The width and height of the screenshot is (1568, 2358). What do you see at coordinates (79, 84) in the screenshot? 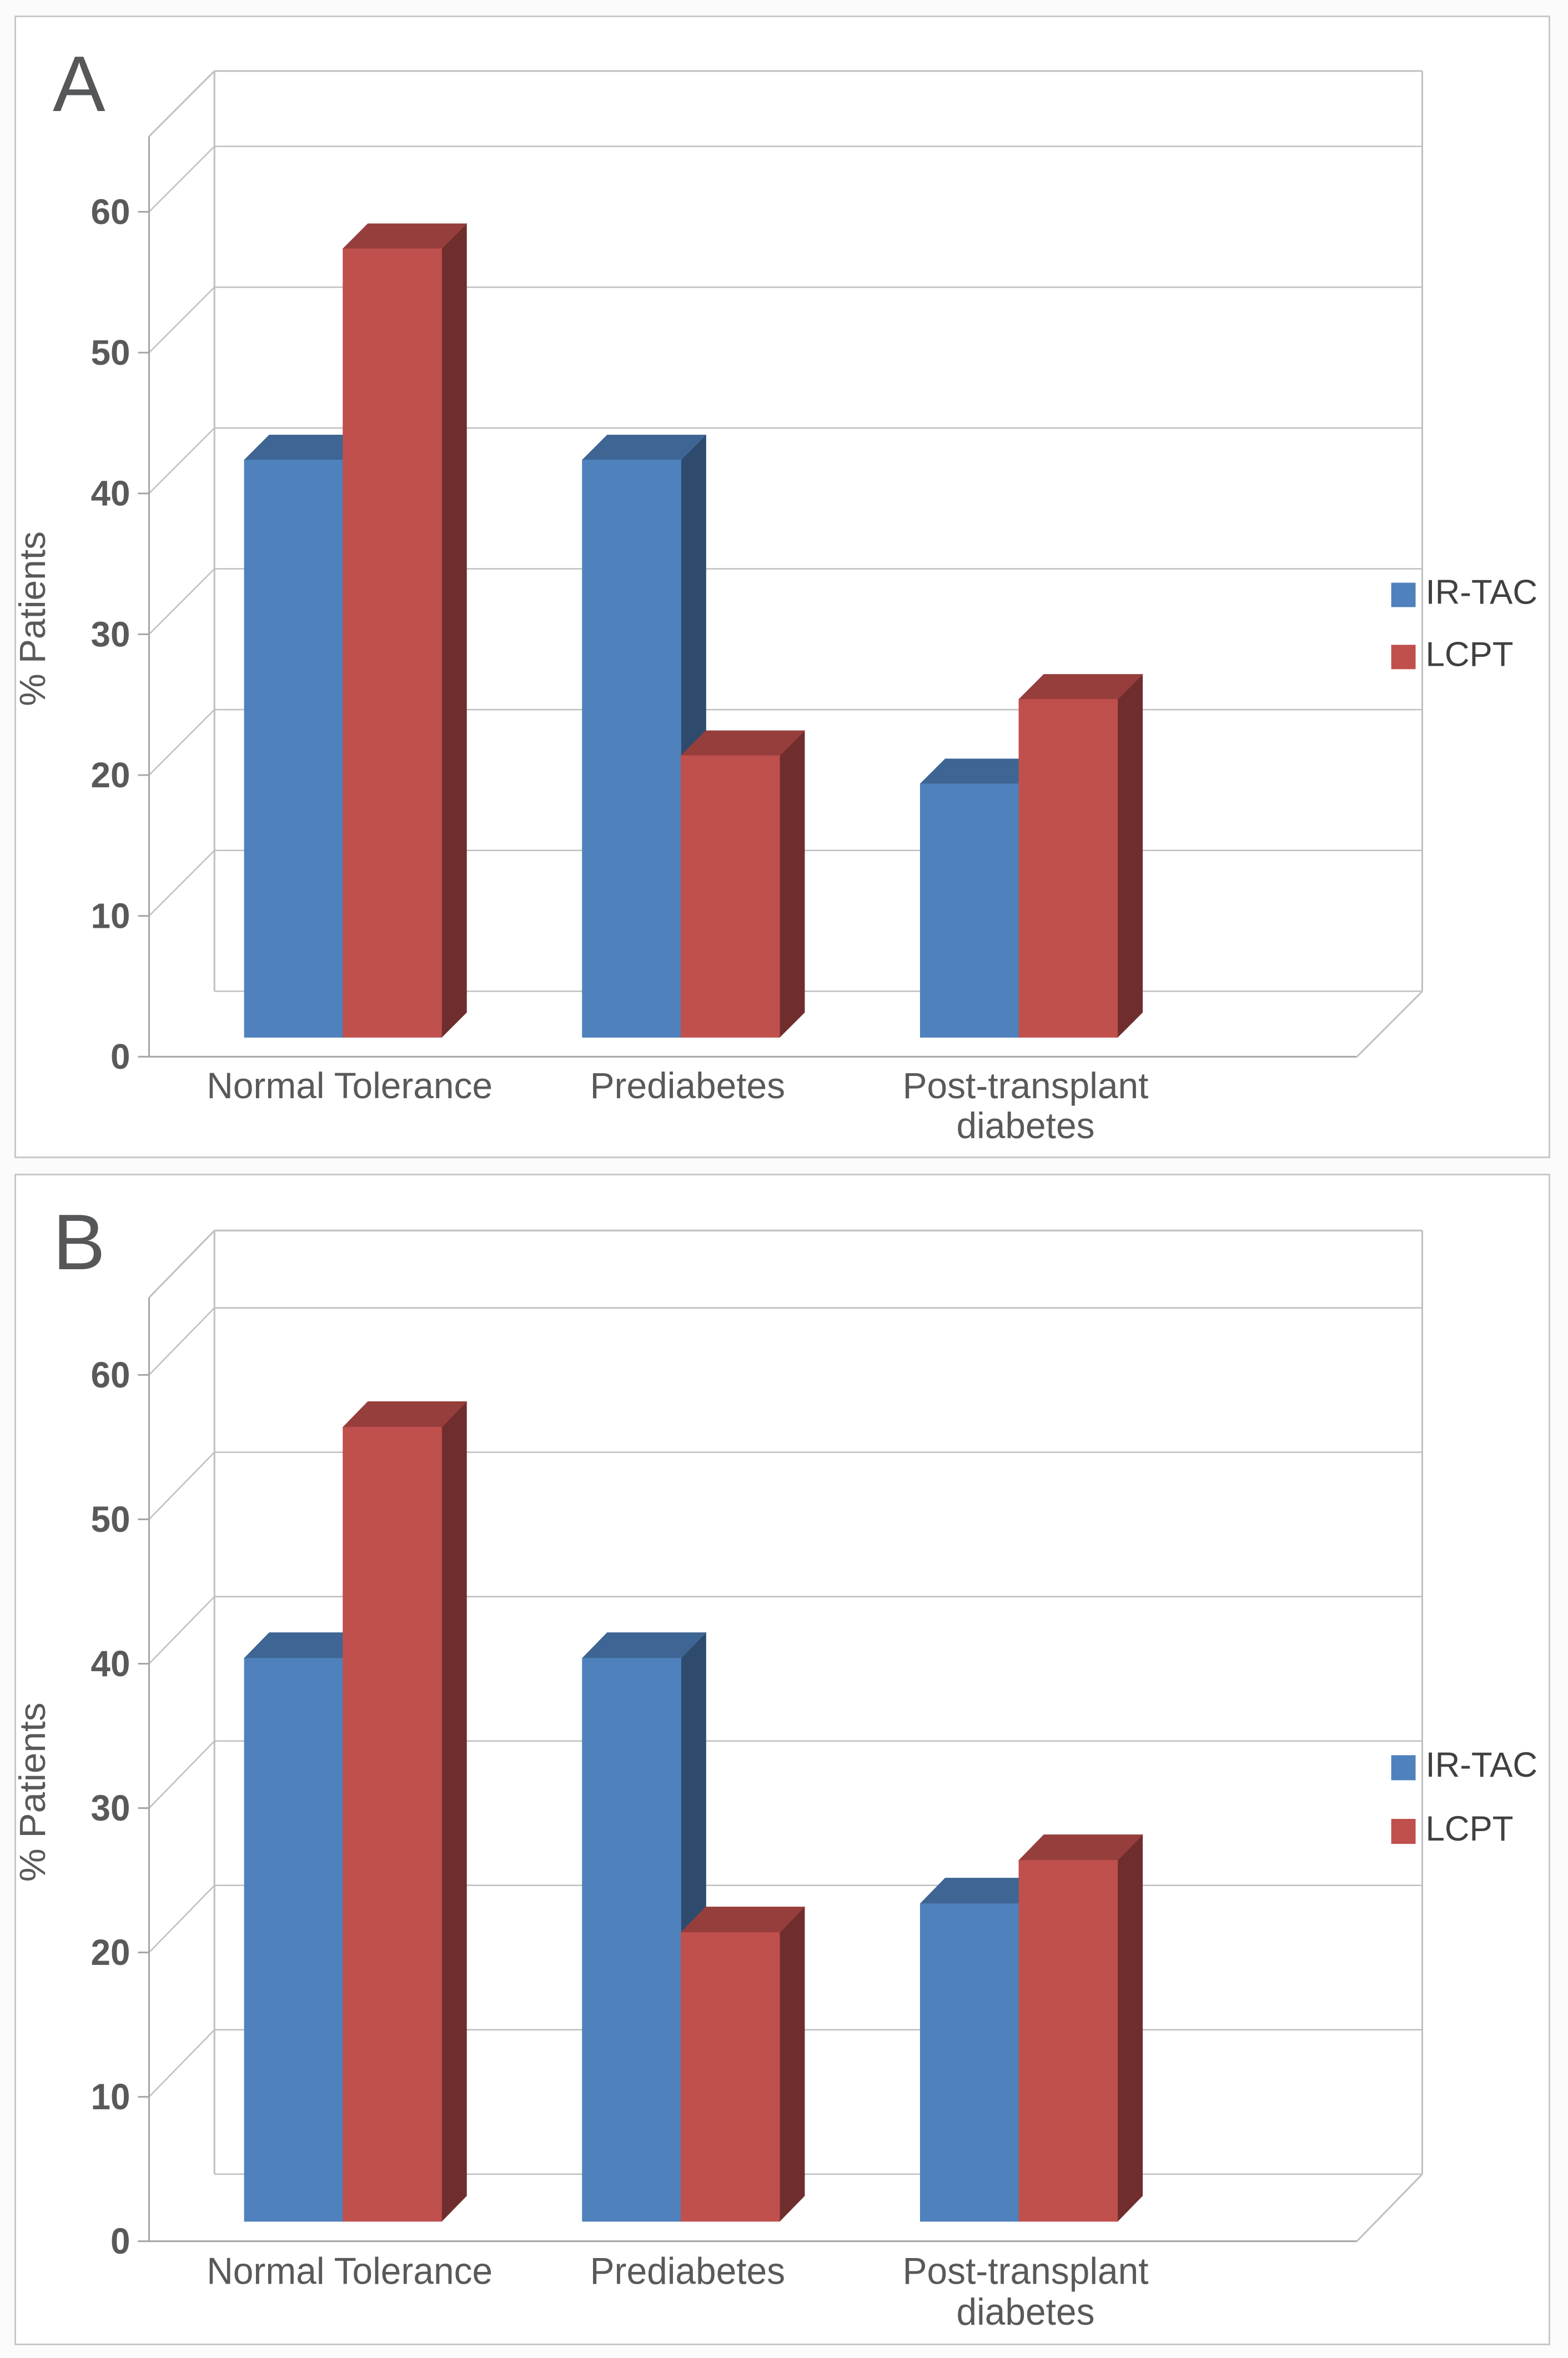
I see `panel-a-letter: A` at bounding box center [79, 84].